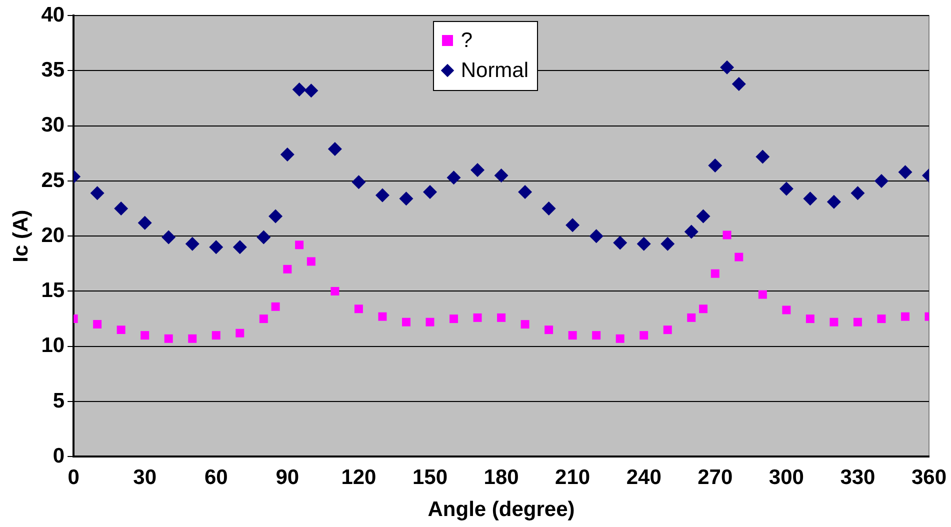 The width and height of the screenshot is (951, 527). I want to click on y-tick-label: 5, so click(58, 400).